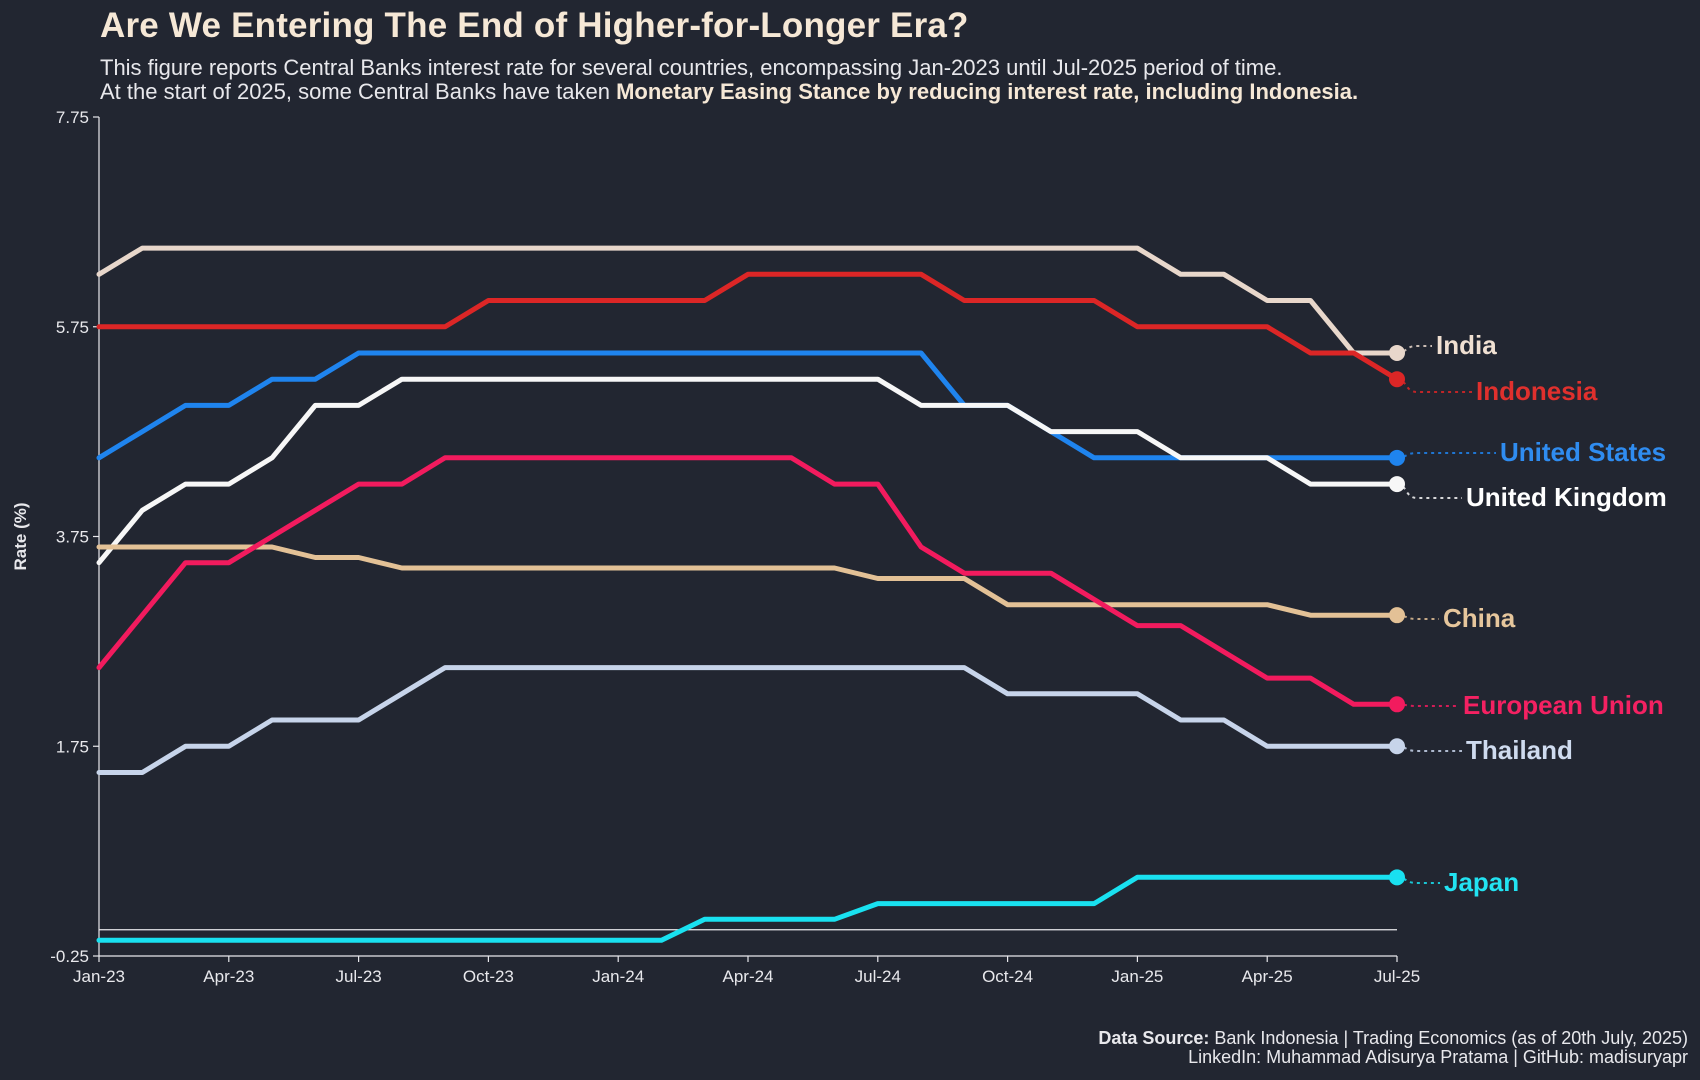 The image size is (1700, 1080). What do you see at coordinates (1481, 882) in the screenshot?
I see `series-label-japan: Japan` at bounding box center [1481, 882].